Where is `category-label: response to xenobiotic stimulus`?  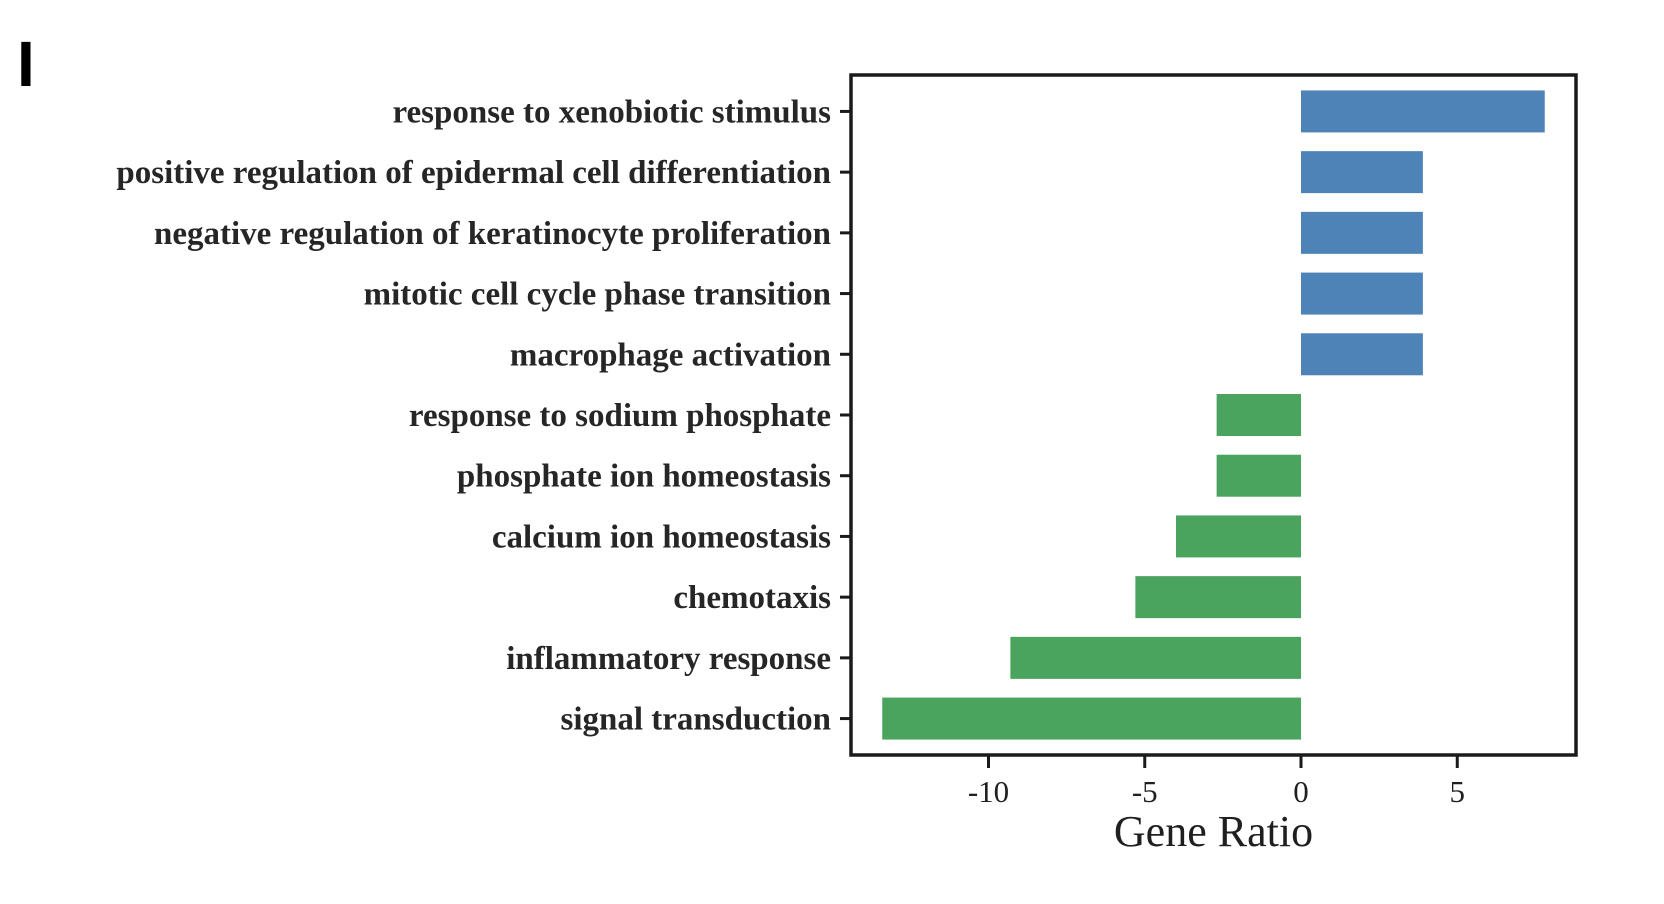
category-label: response to xenobiotic stimulus is located at coordinates (611, 112).